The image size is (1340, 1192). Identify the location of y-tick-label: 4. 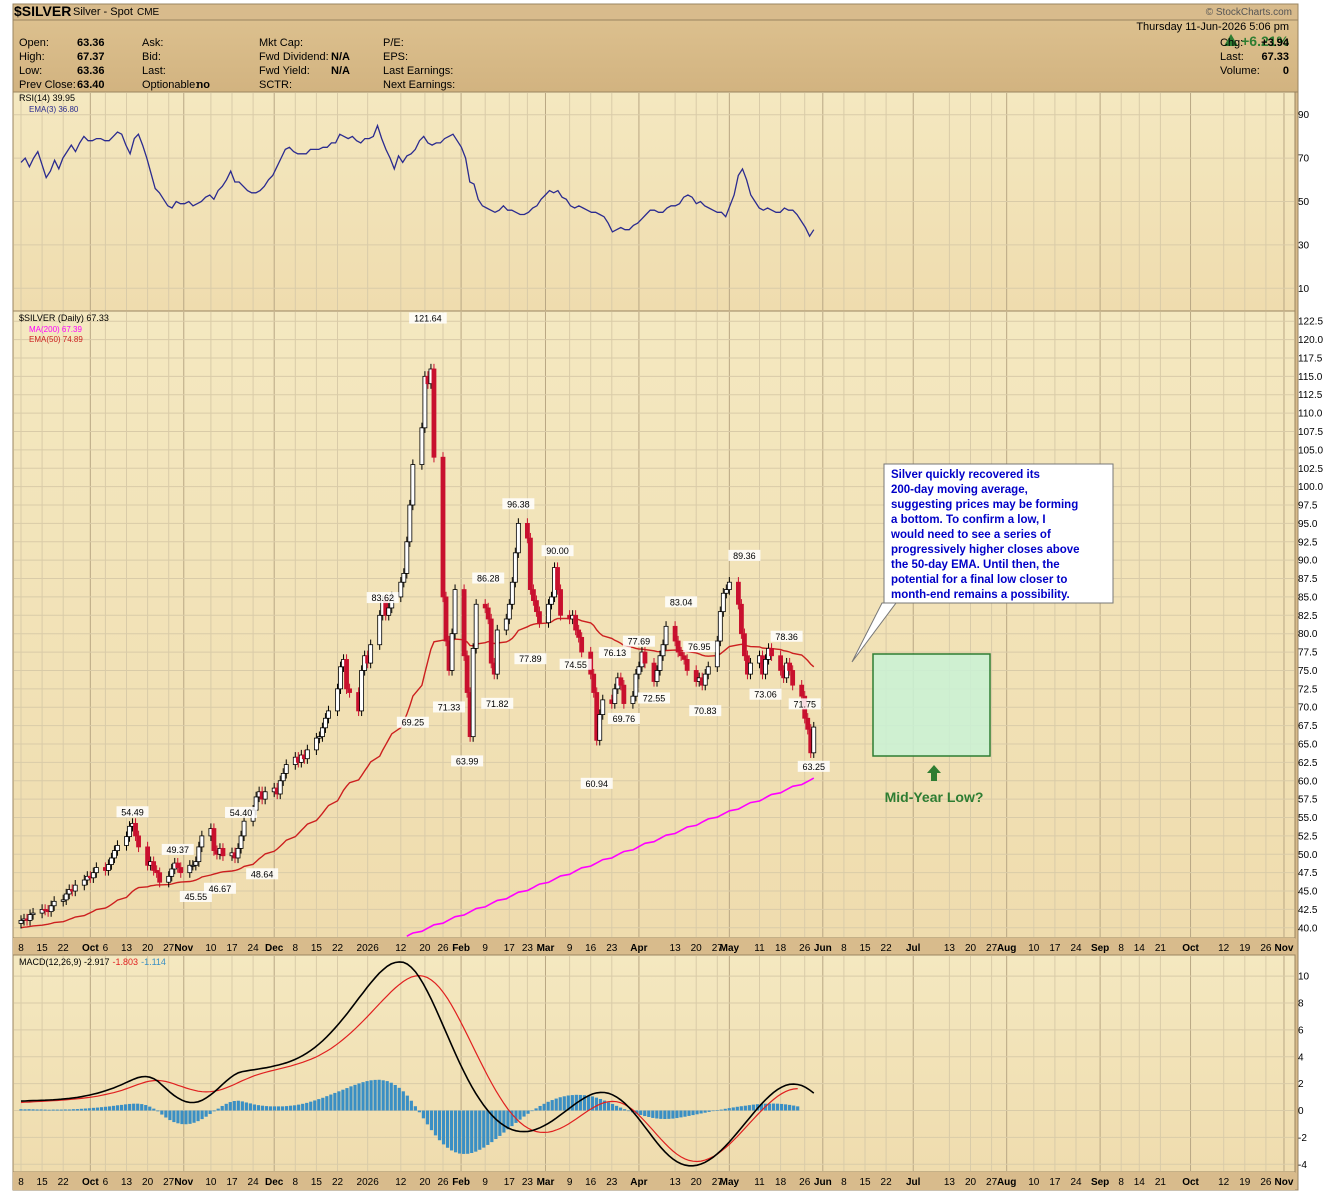
(1301, 1057).